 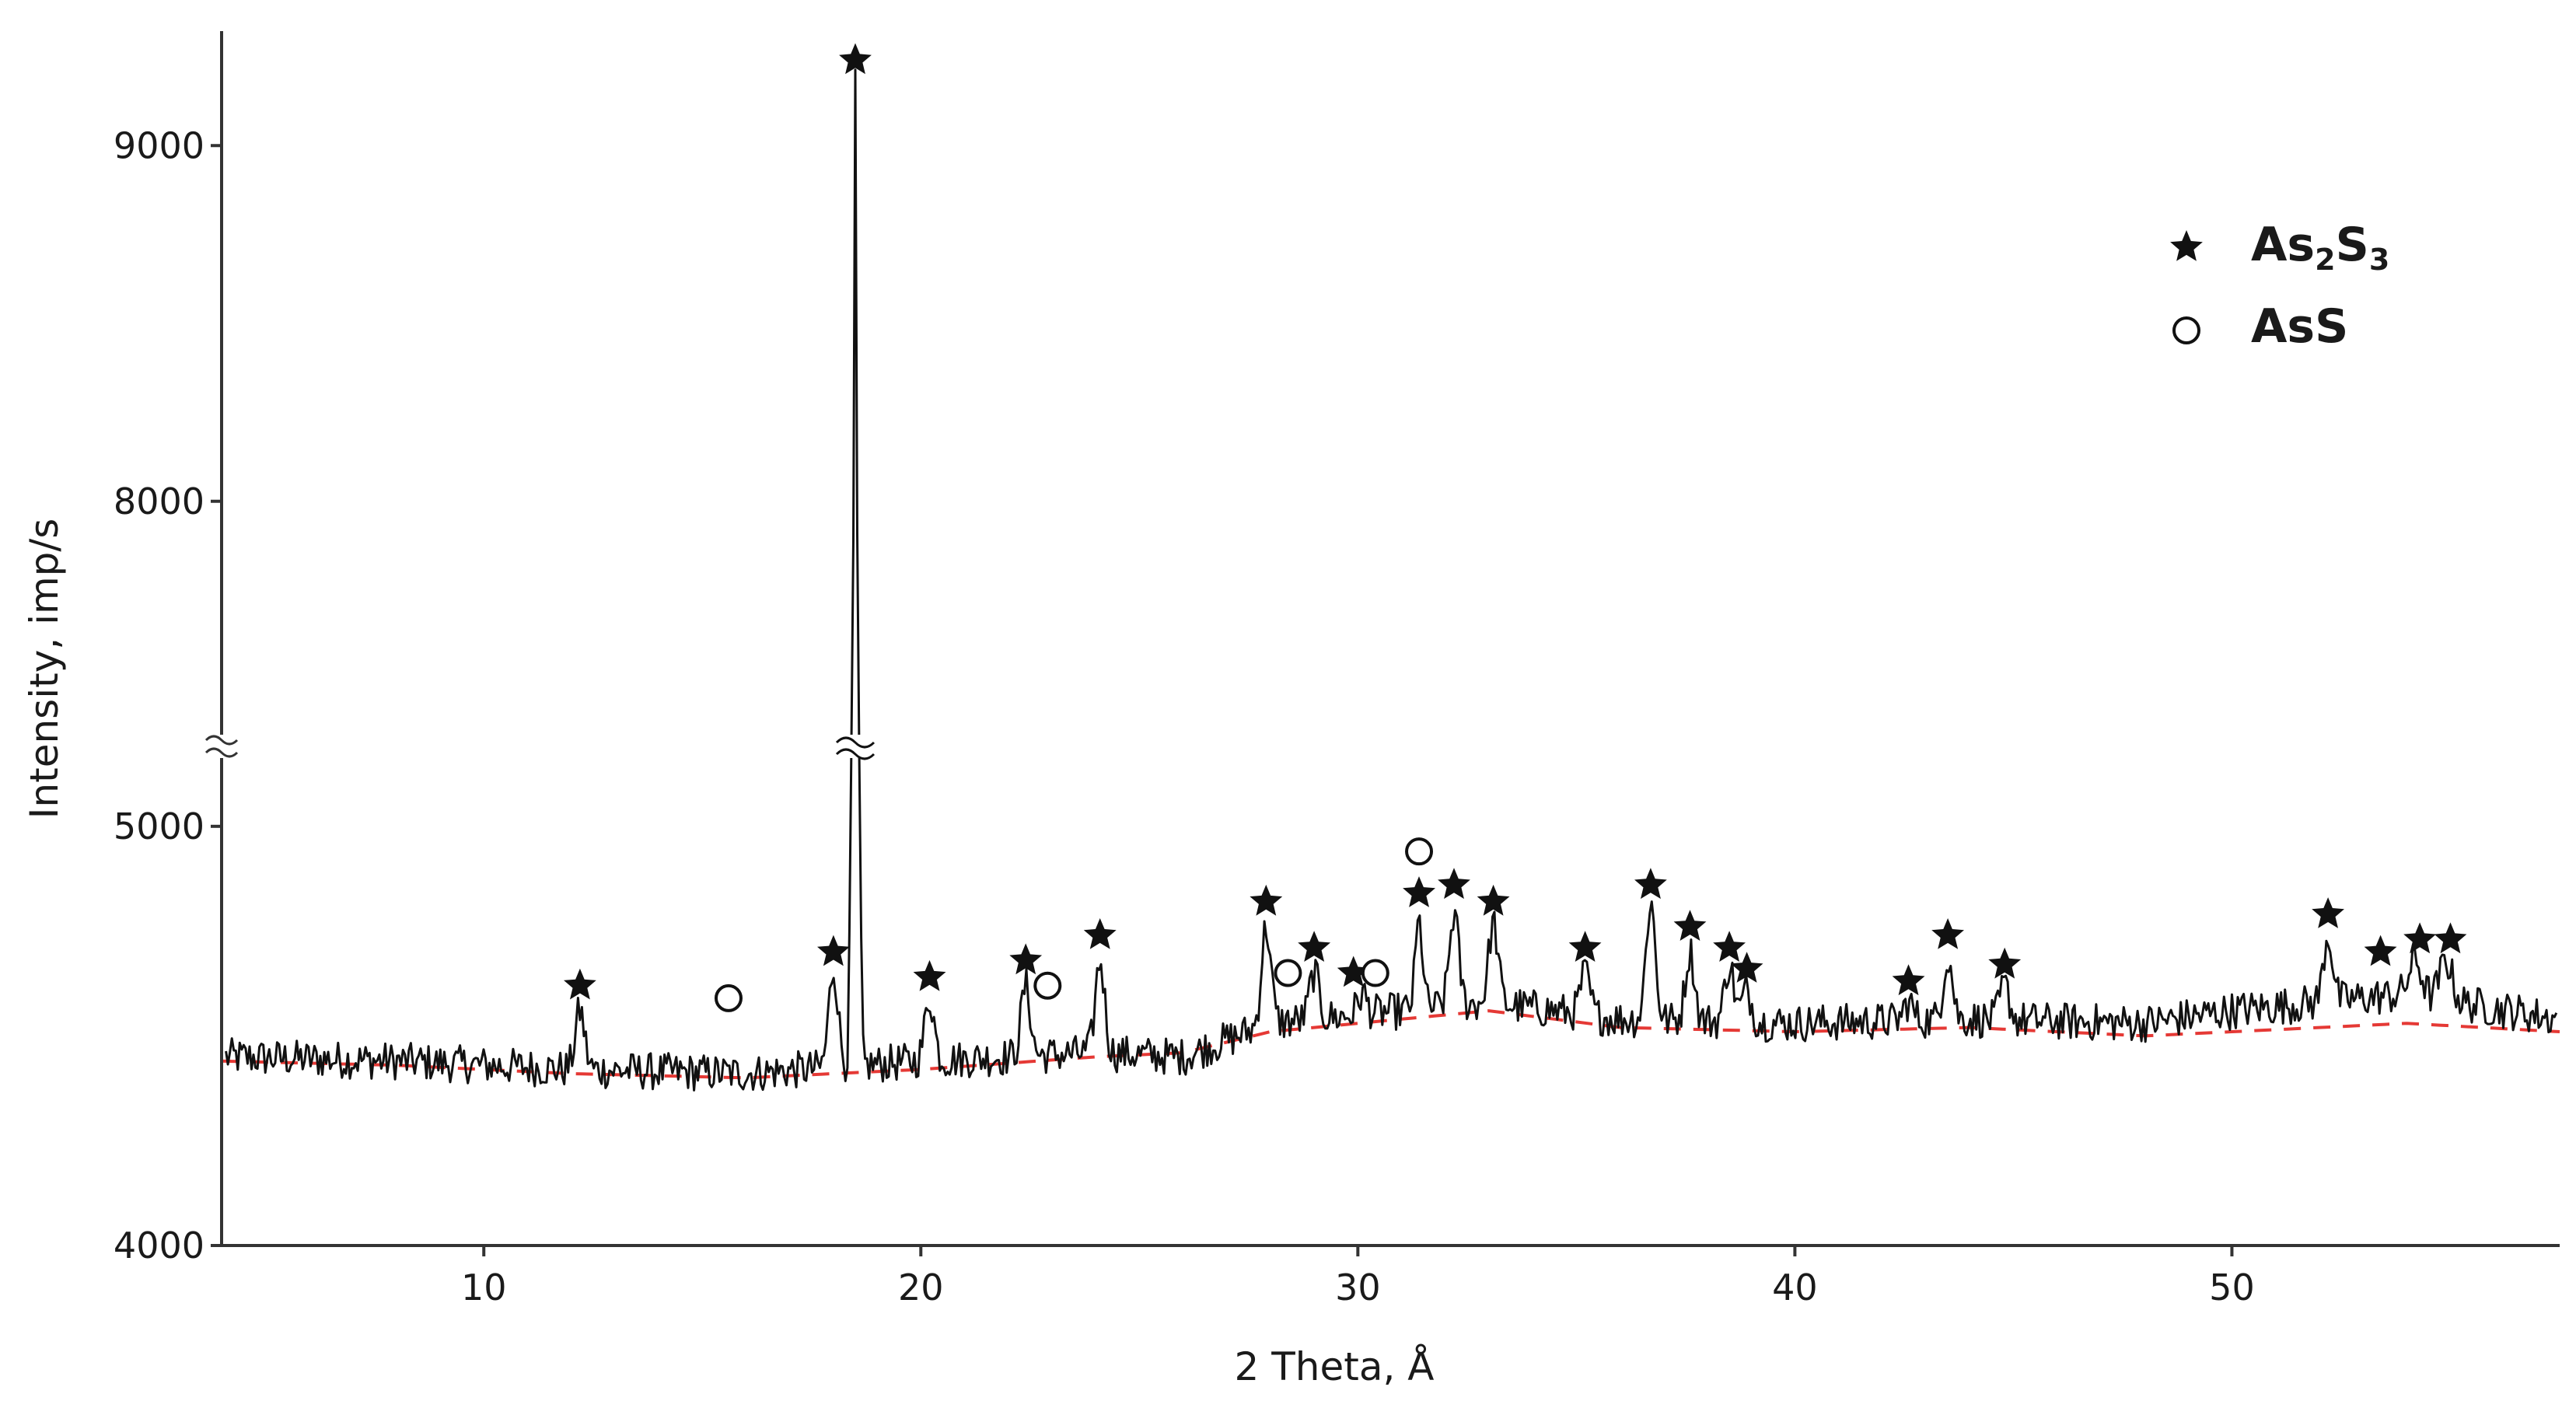 What do you see at coordinates (2279, 286) in the screenshot?
I see `legend: As2S3 AsS` at bounding box center [2279, 286].